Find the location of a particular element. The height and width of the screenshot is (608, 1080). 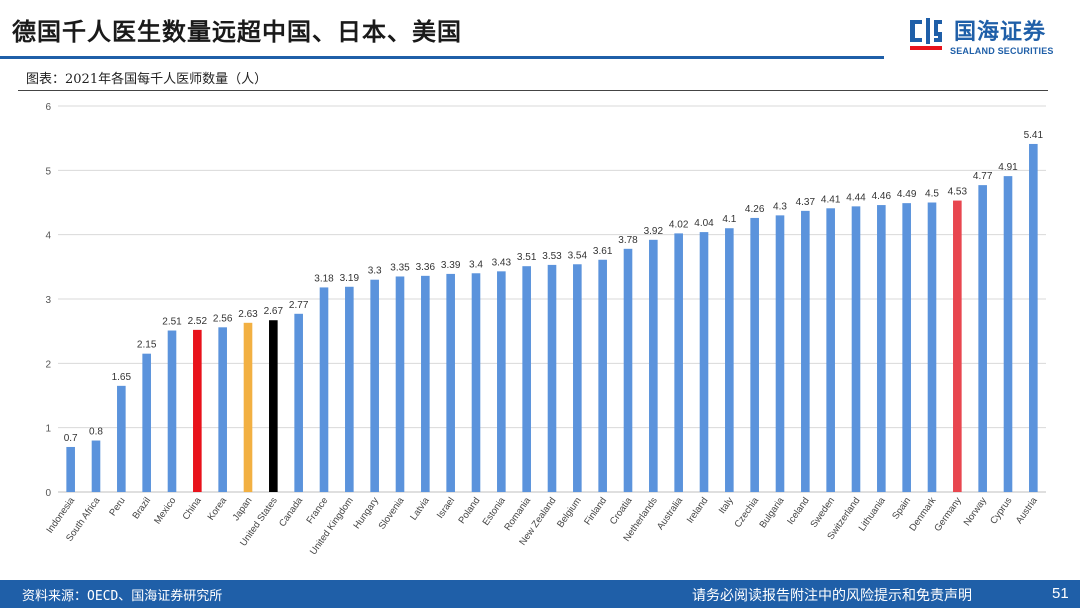

x-tick-label: Australia is located at coordinates (670, 513).